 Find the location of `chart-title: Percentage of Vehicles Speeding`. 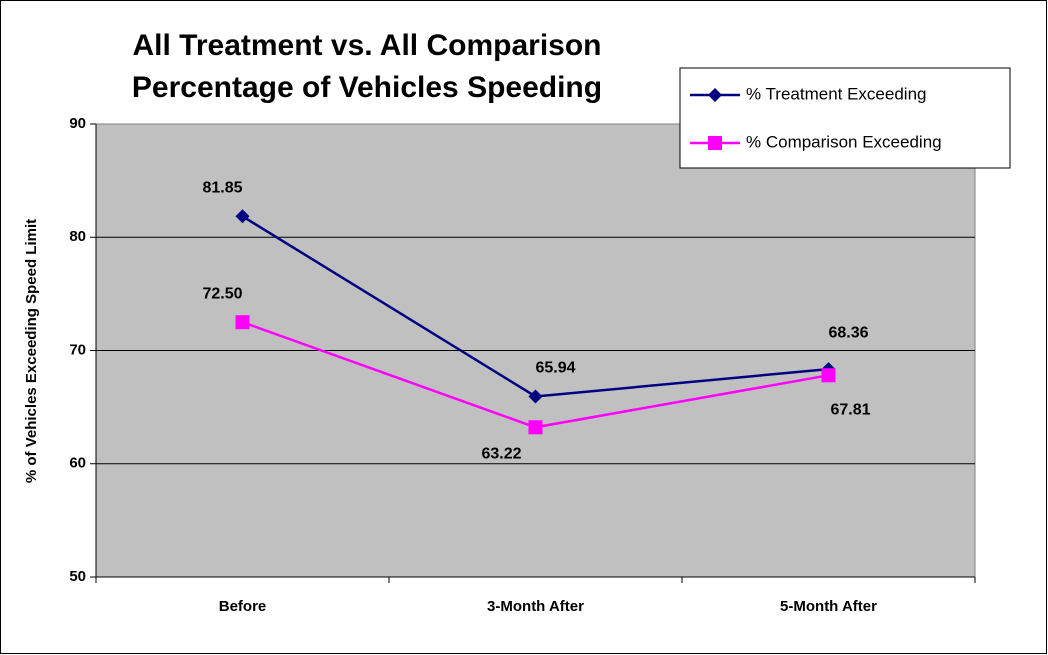

chart-title: Percentage of Vehicles Speeding is located at coordinates (367, 87).